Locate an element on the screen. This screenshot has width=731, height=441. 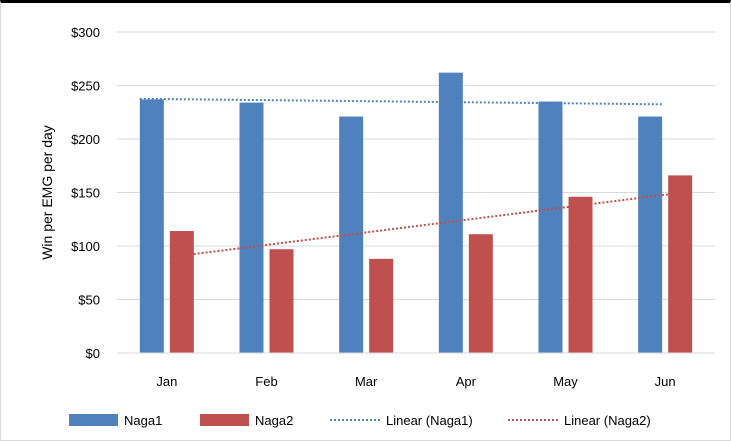
legend-label-linear-naga2: Linear (Naga2) is located at coordinates (607, 420).